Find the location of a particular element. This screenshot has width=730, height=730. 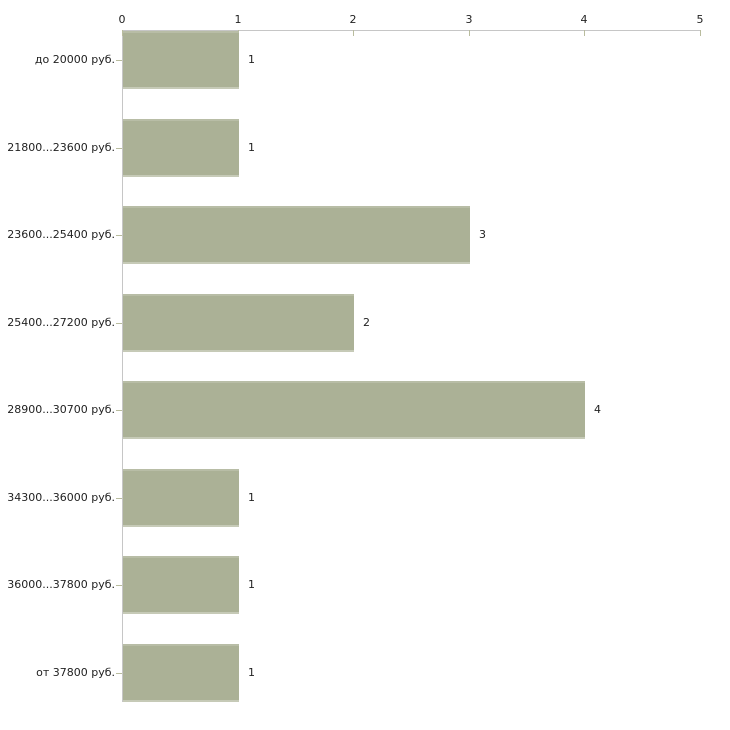

y-axis-line is located at coordinates (122, 366).